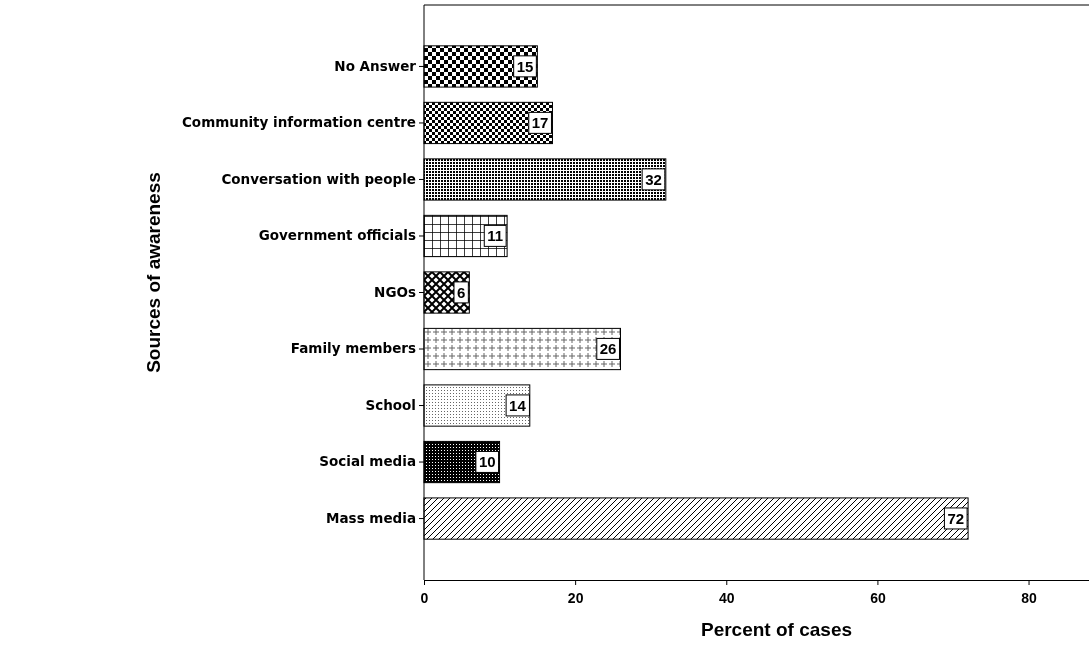  Describe the element at coordinates (353, 348) in the screenshot. I see `y-tick-label: Family members` at that location.